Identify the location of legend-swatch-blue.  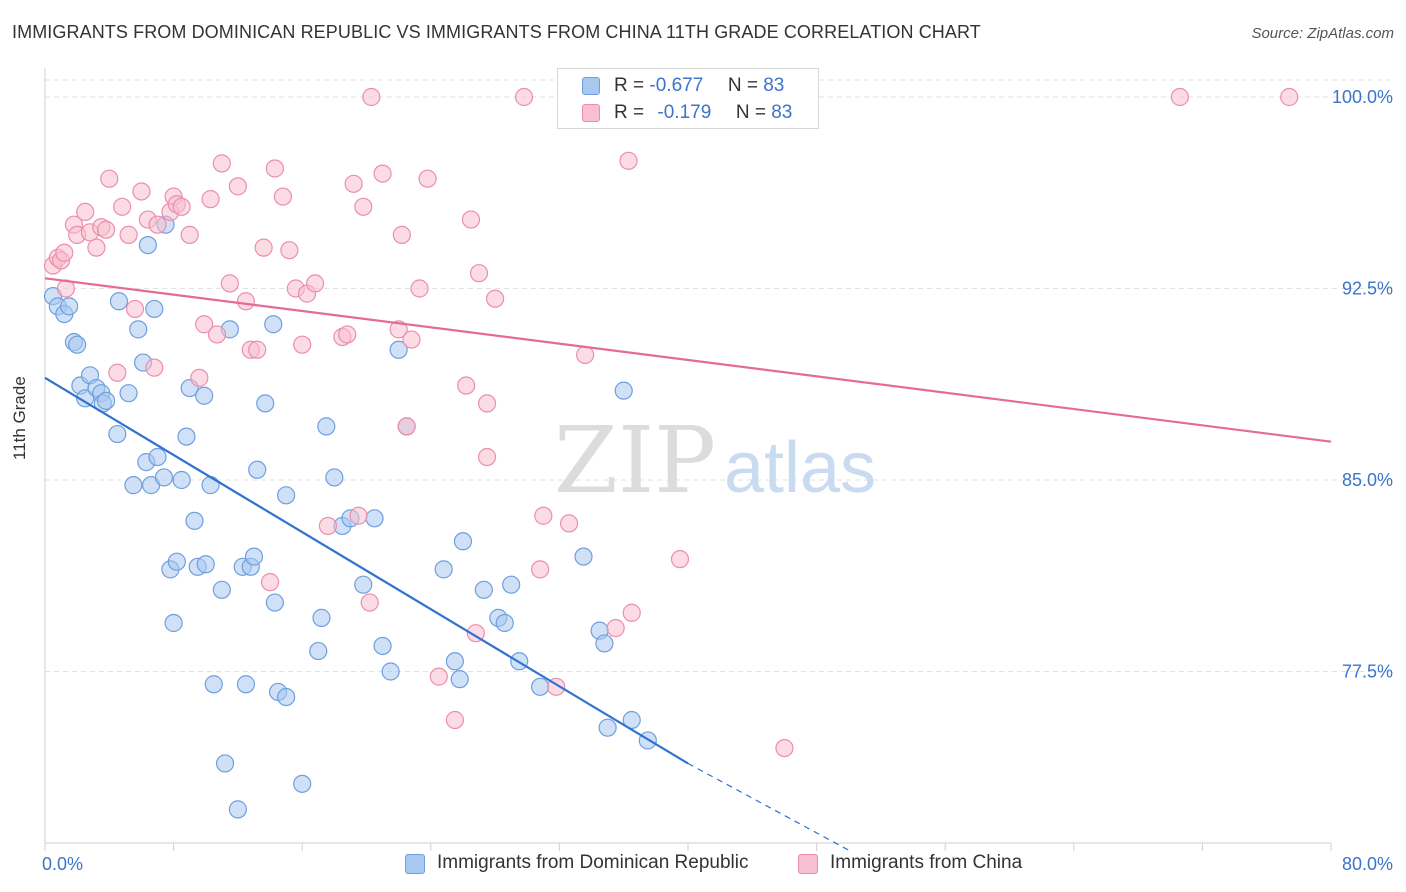
(591, 86).